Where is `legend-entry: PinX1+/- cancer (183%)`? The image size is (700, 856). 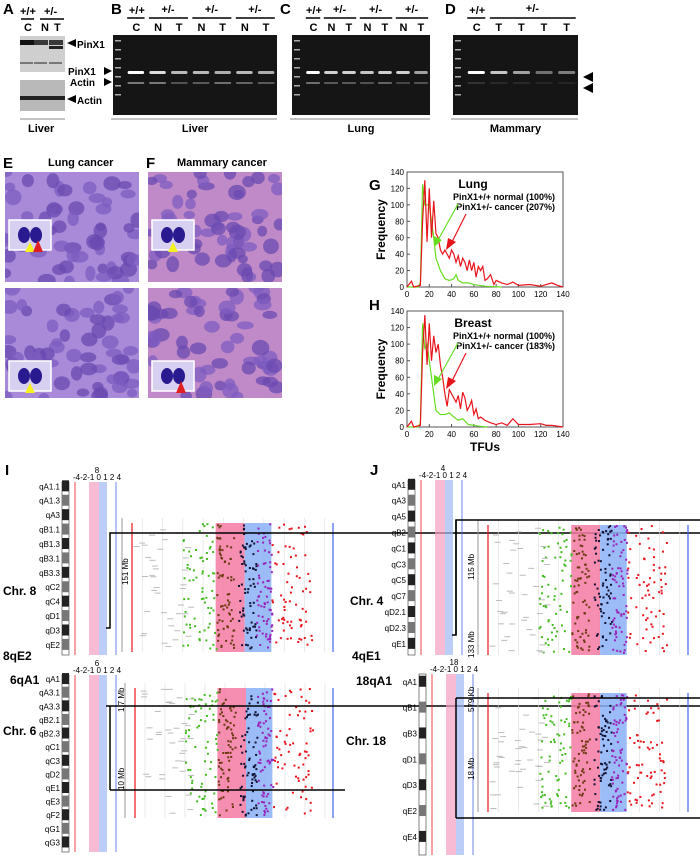 legend-entry: PinX1+/- cancer (183%) is located at coordinates (505, 346).